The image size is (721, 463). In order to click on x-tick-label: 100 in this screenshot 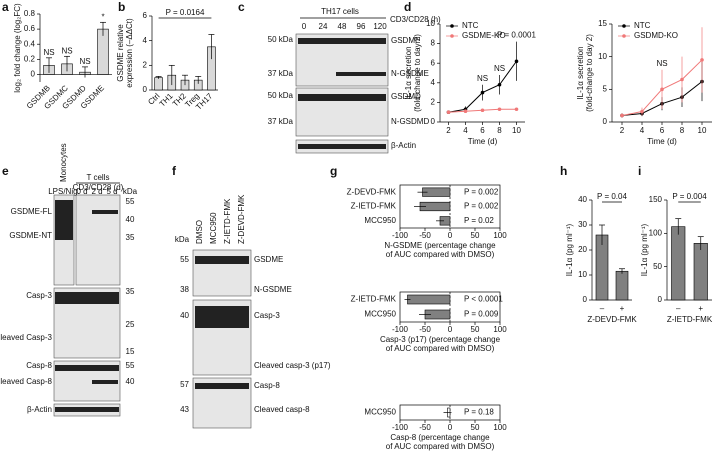, I will do `click(500, 235)`.